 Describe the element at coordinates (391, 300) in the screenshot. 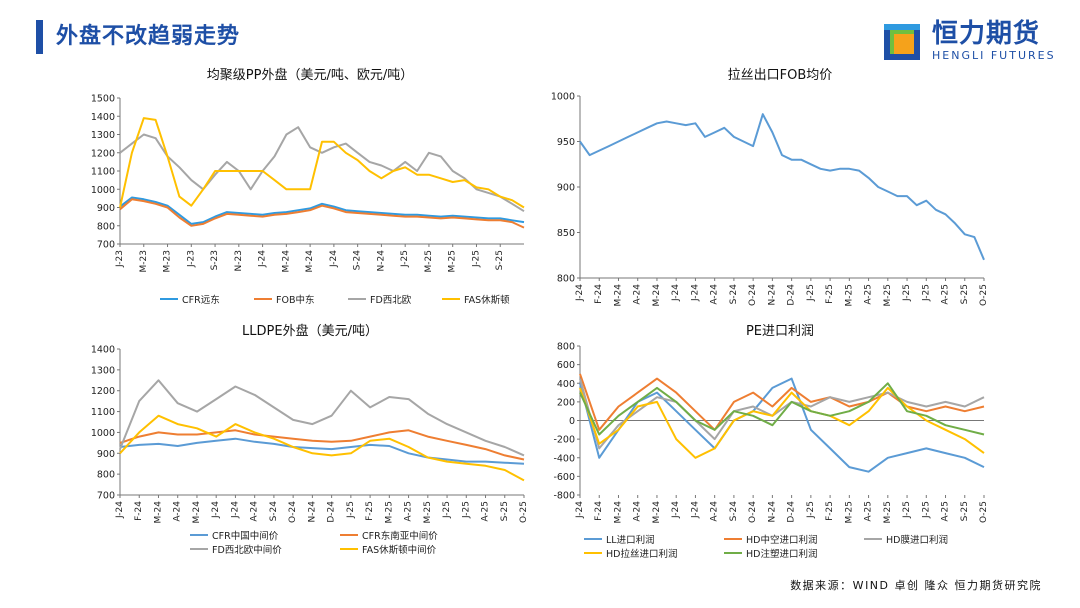

I see `legend-label: FD西北欧` at that location.